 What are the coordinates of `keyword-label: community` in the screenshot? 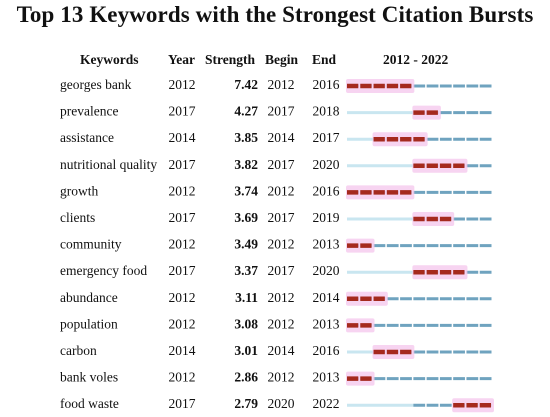 It's located at (91, 244).